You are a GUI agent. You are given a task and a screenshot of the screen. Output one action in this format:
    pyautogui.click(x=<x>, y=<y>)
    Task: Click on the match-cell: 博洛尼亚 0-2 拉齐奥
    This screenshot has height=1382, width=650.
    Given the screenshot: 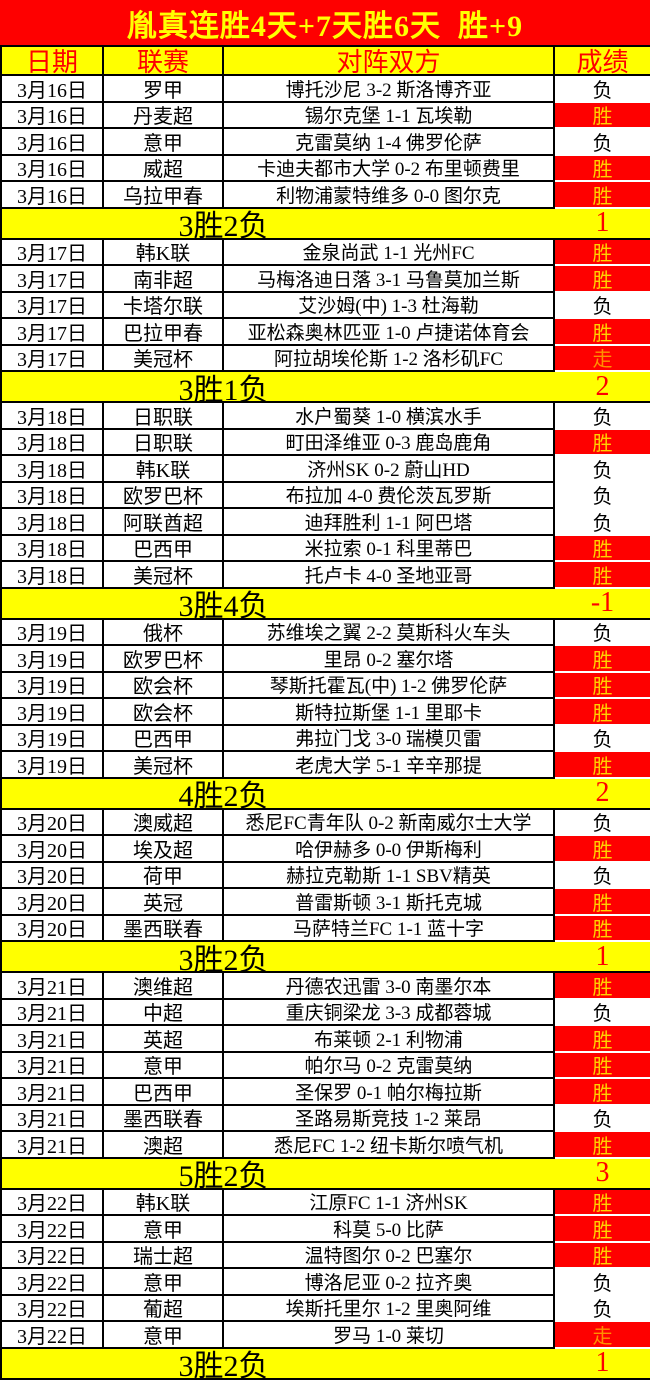 What is the action you would take?
    pyautogui.click(x=389, y=1282)
    